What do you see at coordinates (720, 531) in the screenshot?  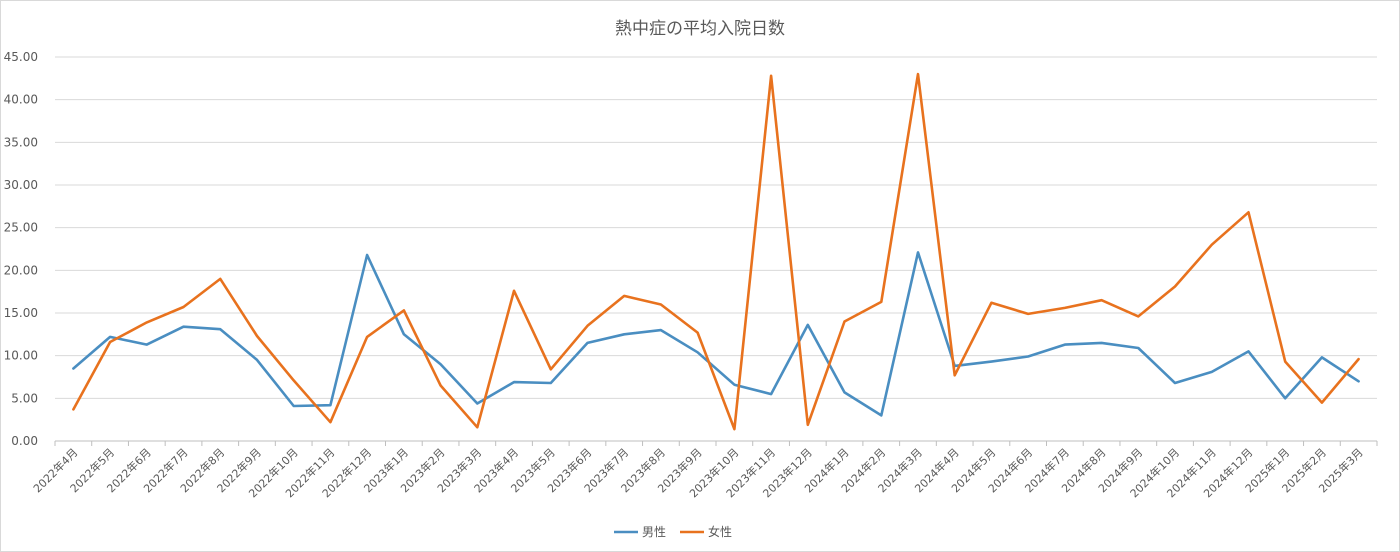 I see `legend-label: 女性` at bounding box center [720, 531].